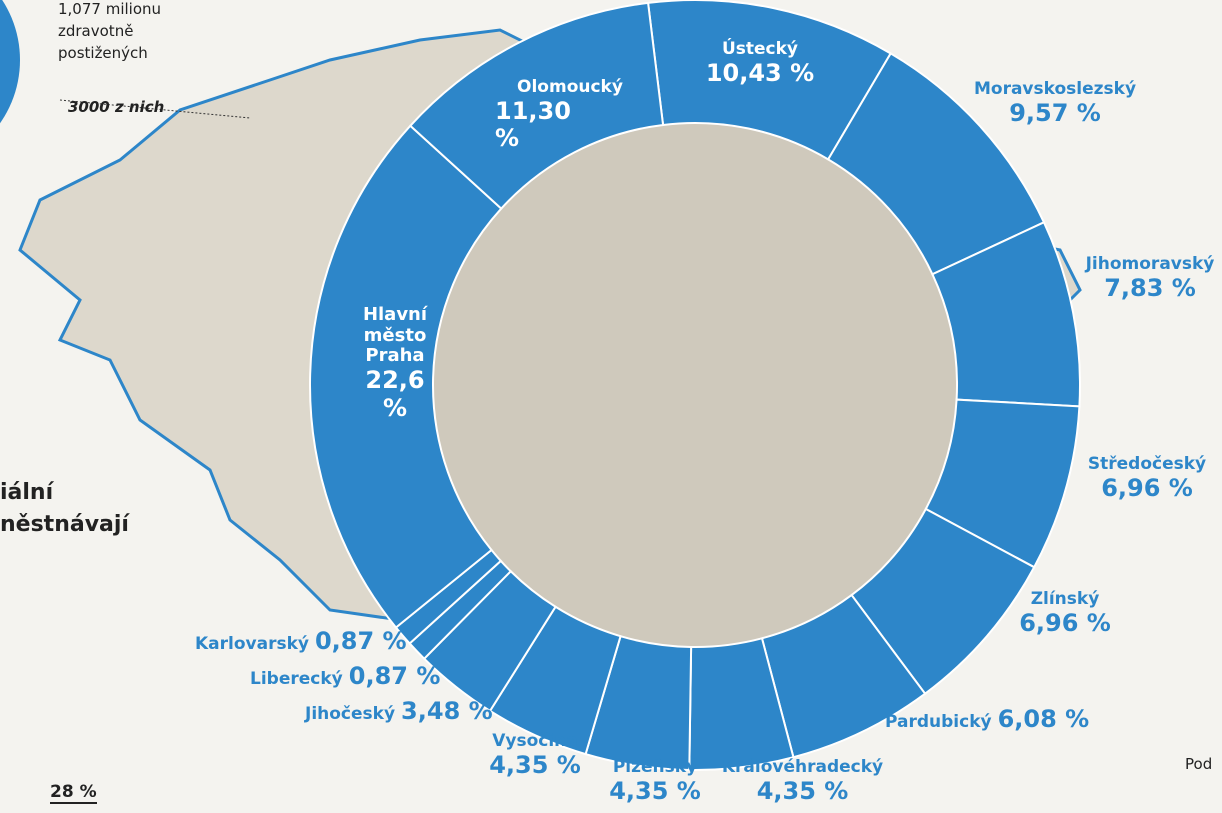  I want to click on region-name: Středočeský, so click(1147, 464).